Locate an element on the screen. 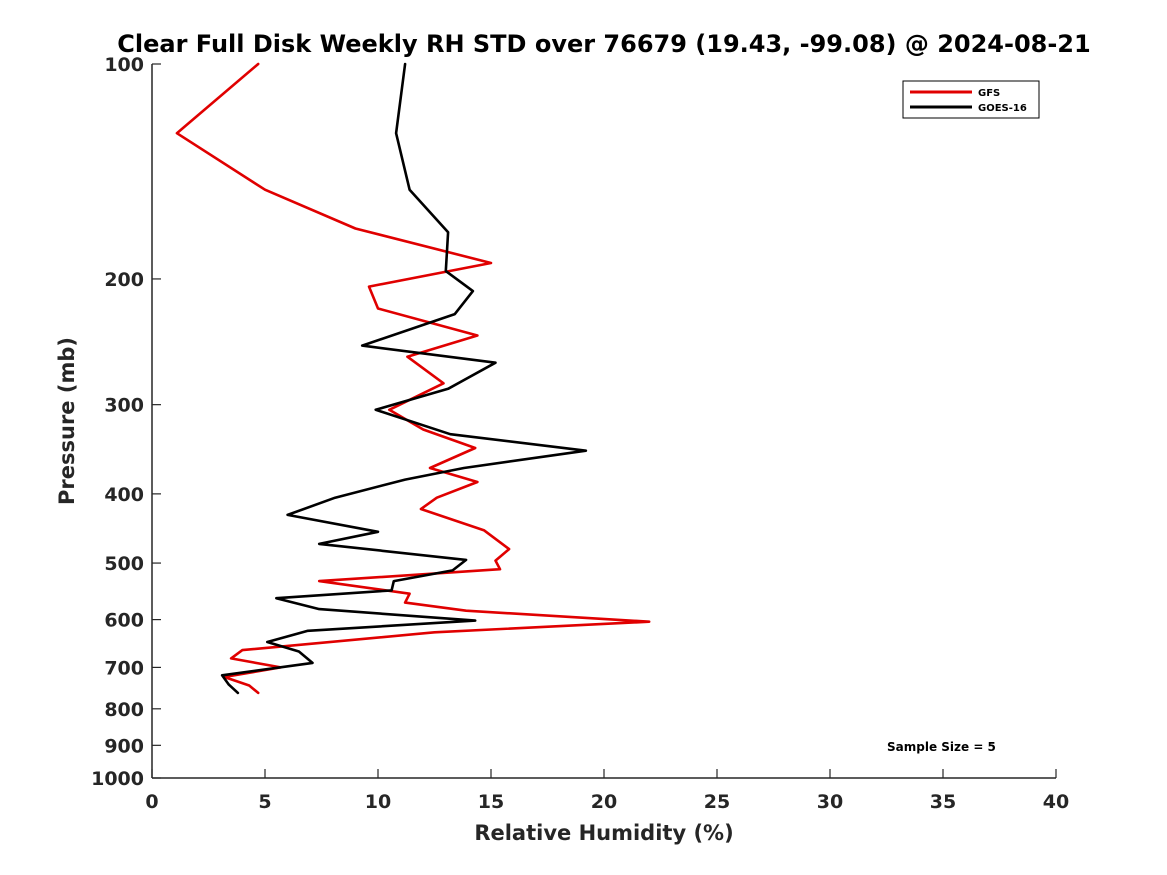 The height and width of the screenshot is (875, 1167). legend: GFS GOES-16 is located at coordinates (971, 99).